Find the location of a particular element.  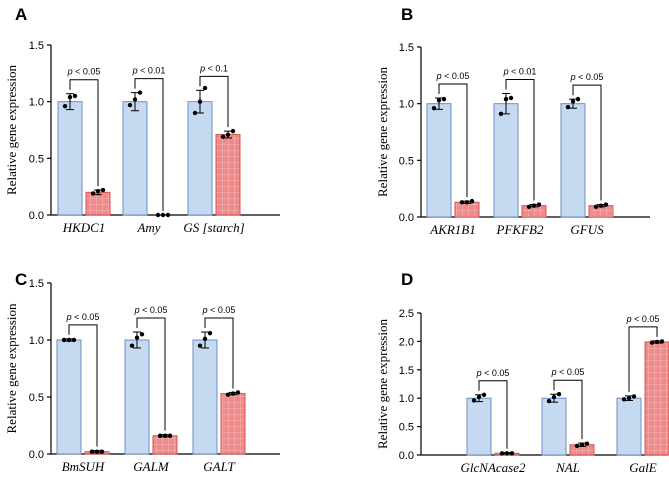

y-tick-label: 0.5 is located at coordinates (36, 159).